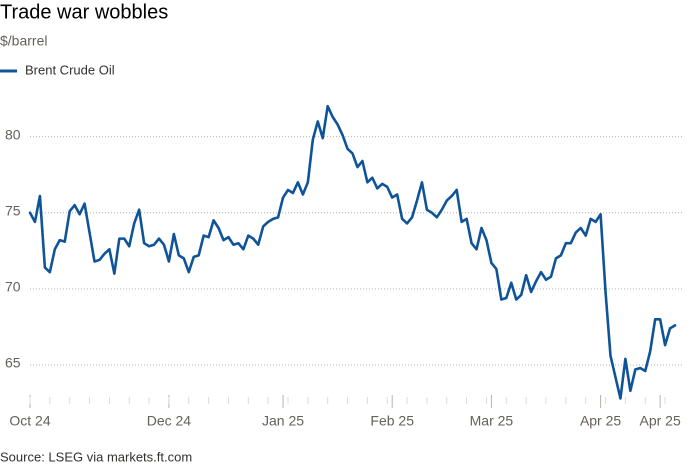  What do you see at coordinates (13, 134) in the screenshot?
I see `y-tick-label: 80` at bounding box center [13, 134].